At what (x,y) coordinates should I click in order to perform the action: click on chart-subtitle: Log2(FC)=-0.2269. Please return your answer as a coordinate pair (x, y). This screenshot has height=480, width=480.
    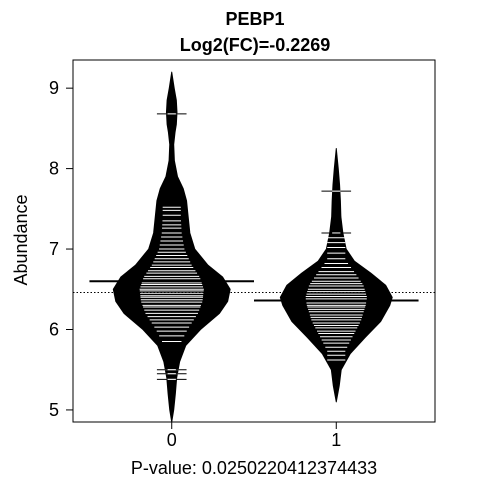
    Looking at the image, I should click on (255, 45).